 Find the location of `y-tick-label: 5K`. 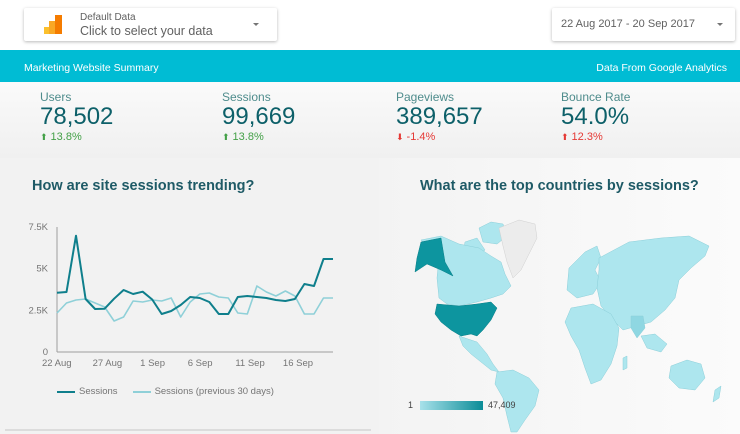

y-tick-label: 5K is located at coordinates (42, 269).